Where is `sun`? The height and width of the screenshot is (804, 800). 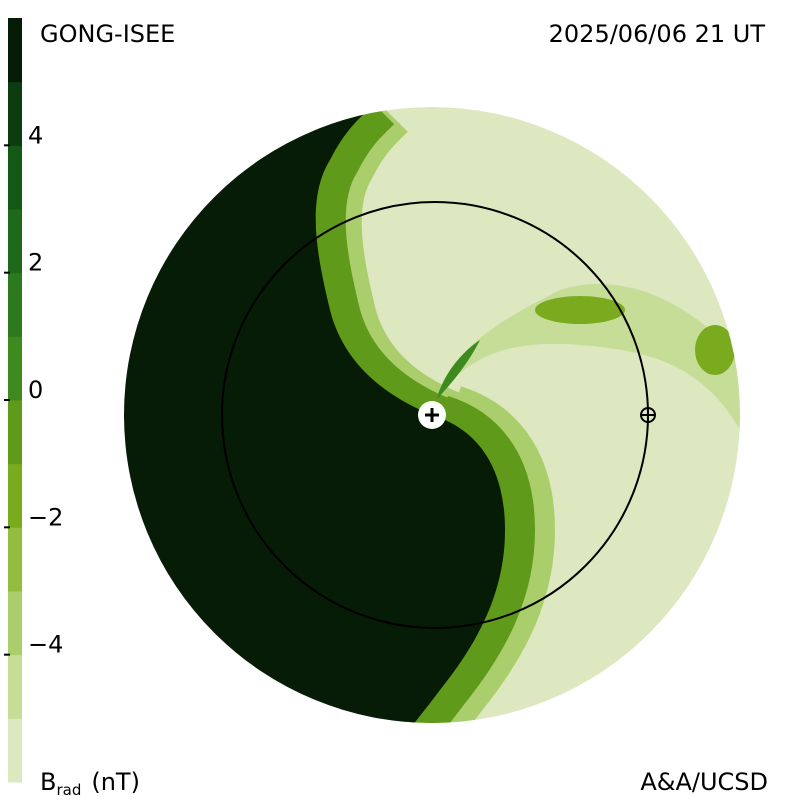
sun is located at coordinates (432, 415).